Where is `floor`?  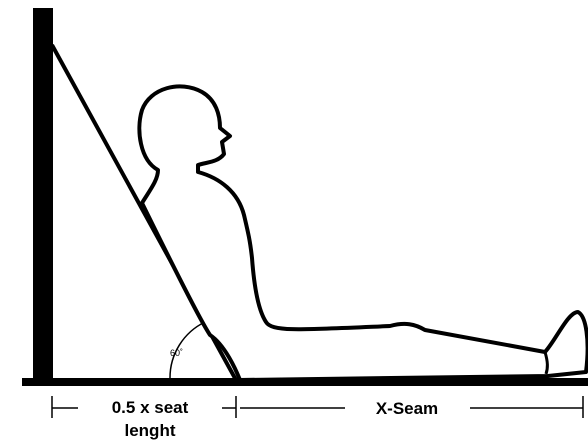 floor is located at coordinates (305, 382).